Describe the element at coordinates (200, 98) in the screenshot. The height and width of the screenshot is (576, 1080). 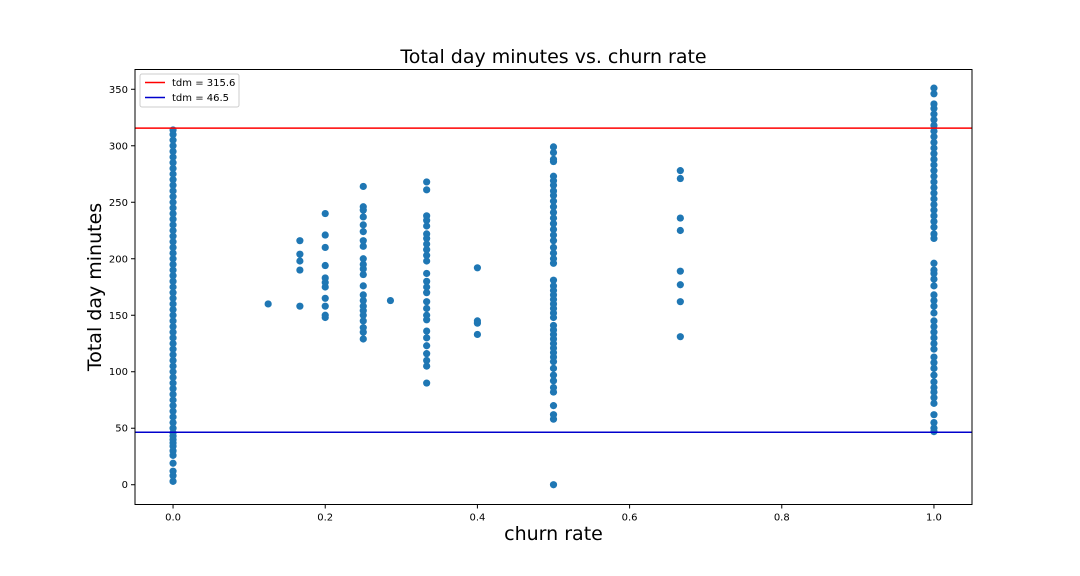
I see `legend-label-lower-line: tdm = 46.5` at that location.